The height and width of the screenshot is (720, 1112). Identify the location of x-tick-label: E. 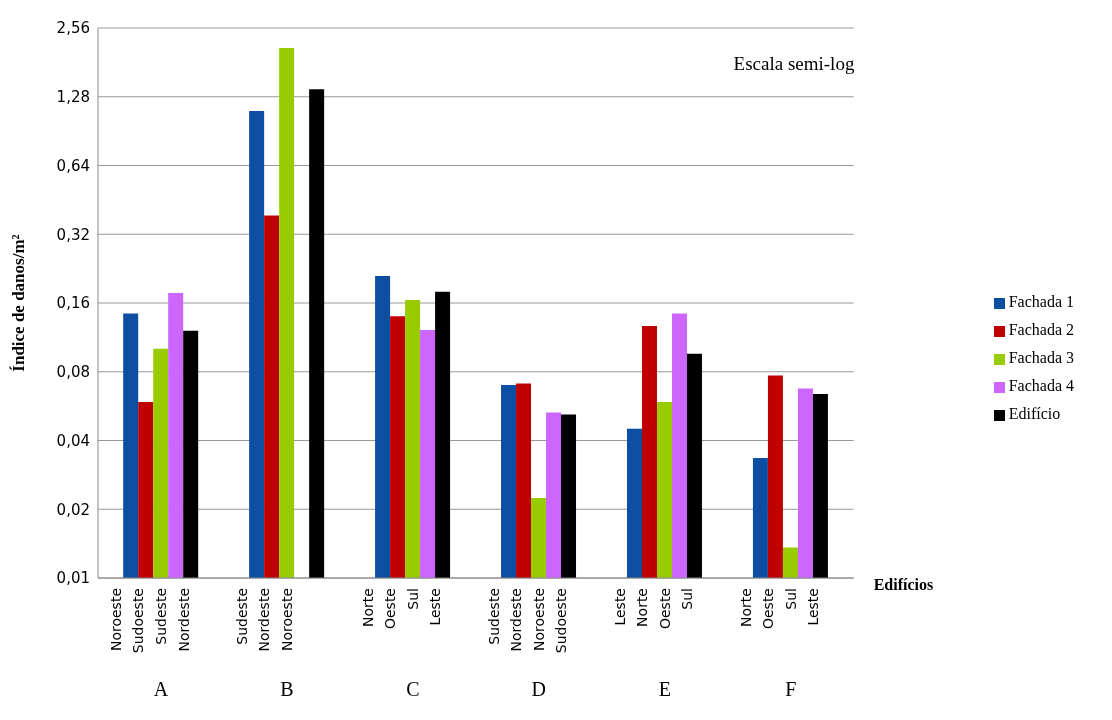
(664, 689).